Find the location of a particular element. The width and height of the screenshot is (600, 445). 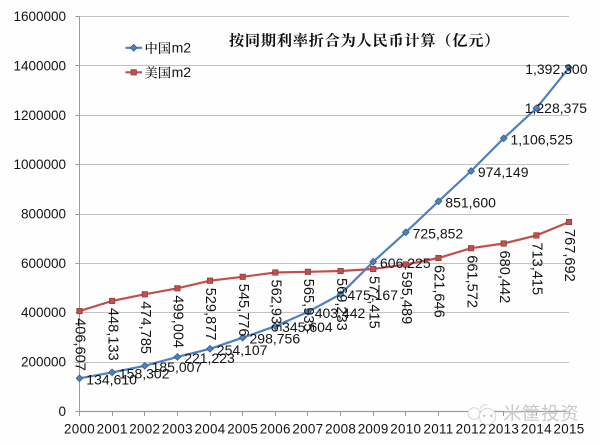

svg-text: 800000 is located at coordinates (43, 214).